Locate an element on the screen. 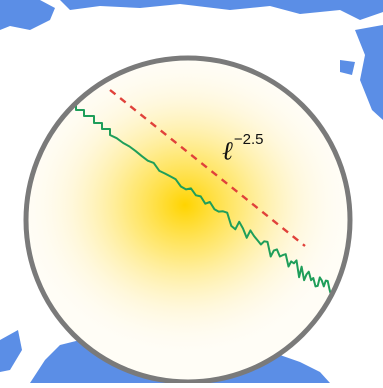 This screenshot has width=383, height=388. bottom-left-shape is located at coordinates (11, 351).